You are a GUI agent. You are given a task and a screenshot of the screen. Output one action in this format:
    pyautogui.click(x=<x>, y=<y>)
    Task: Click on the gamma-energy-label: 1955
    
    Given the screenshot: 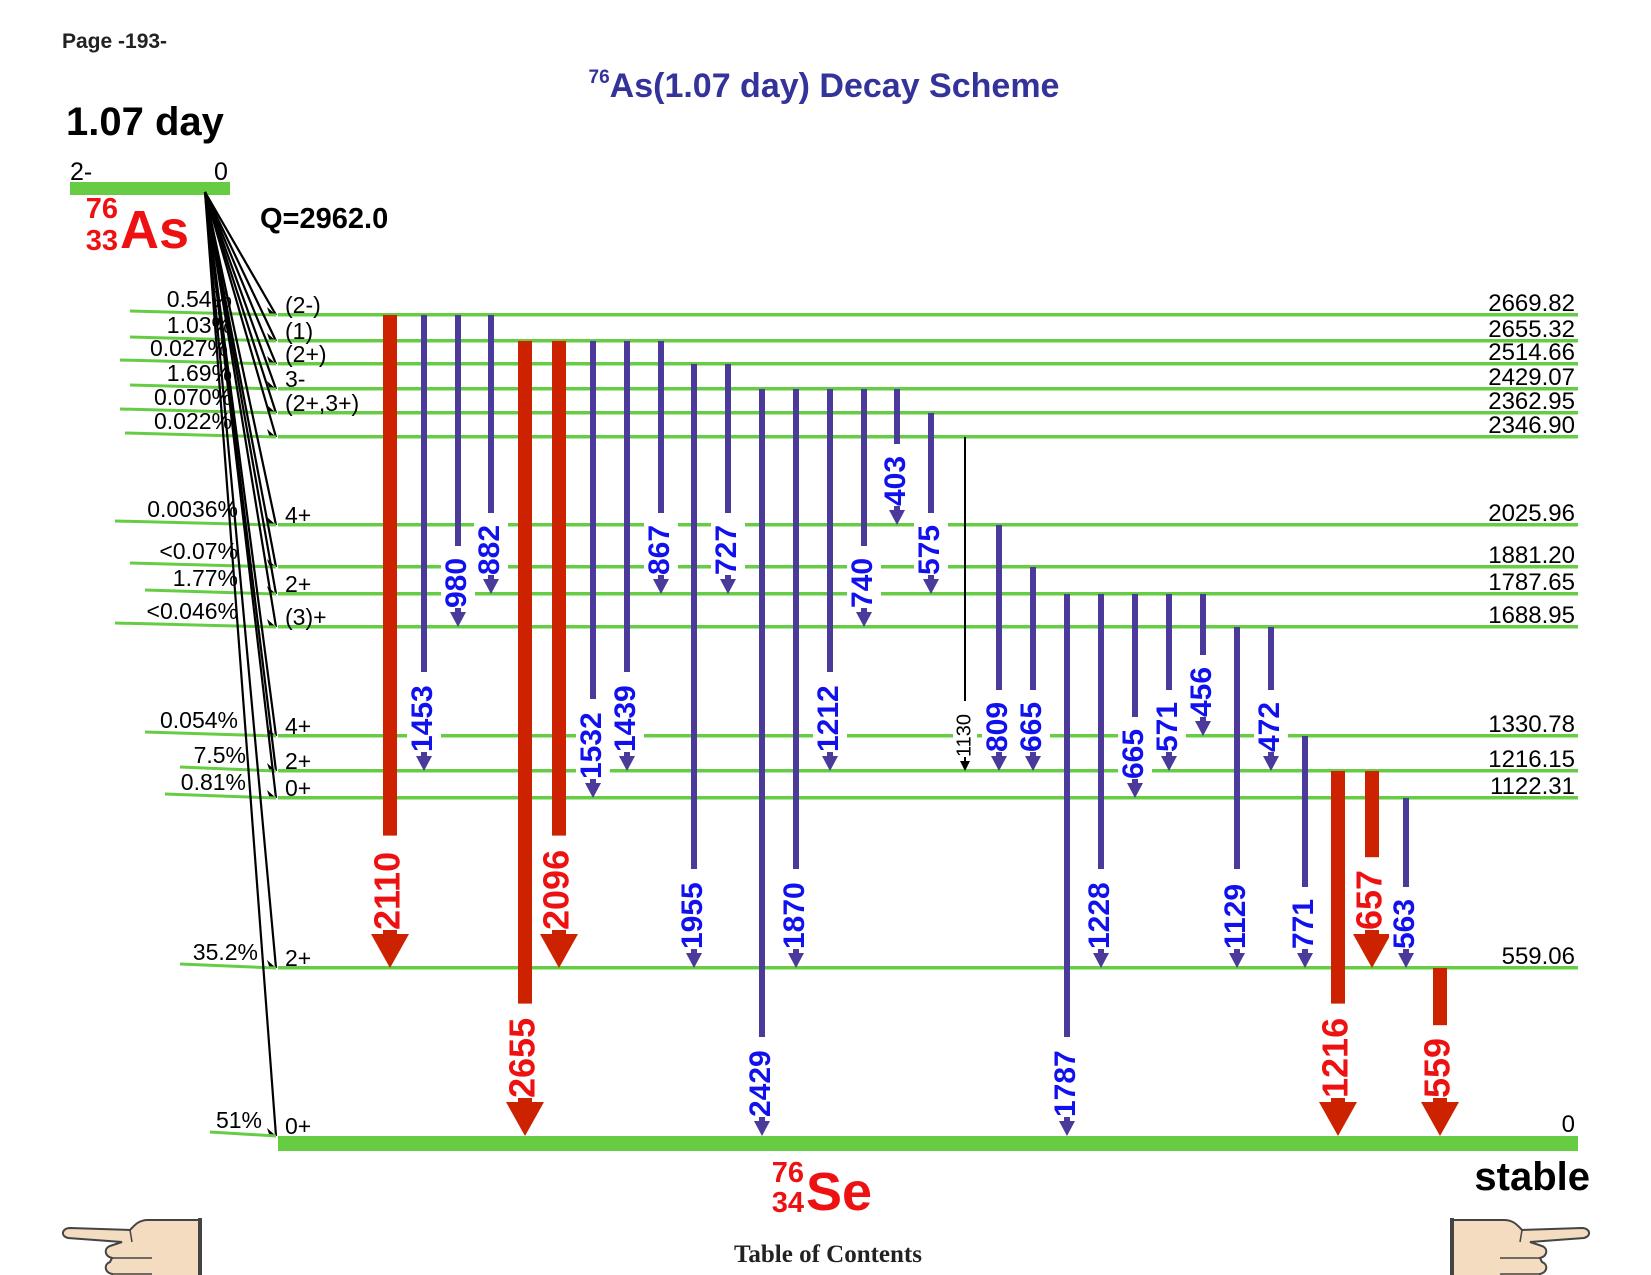 What is the action you would take?
    pyautogui.click(x=692, y=915)
    